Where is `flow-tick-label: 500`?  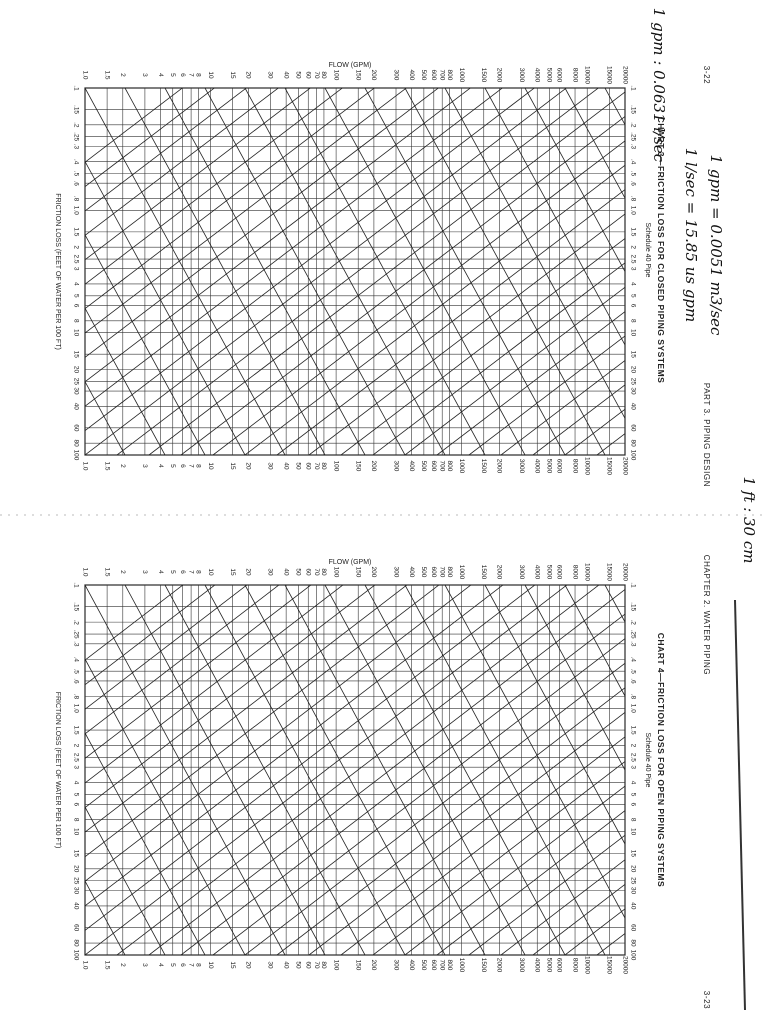
flow-tick-label: 500 is located at coordinates (423, 466).